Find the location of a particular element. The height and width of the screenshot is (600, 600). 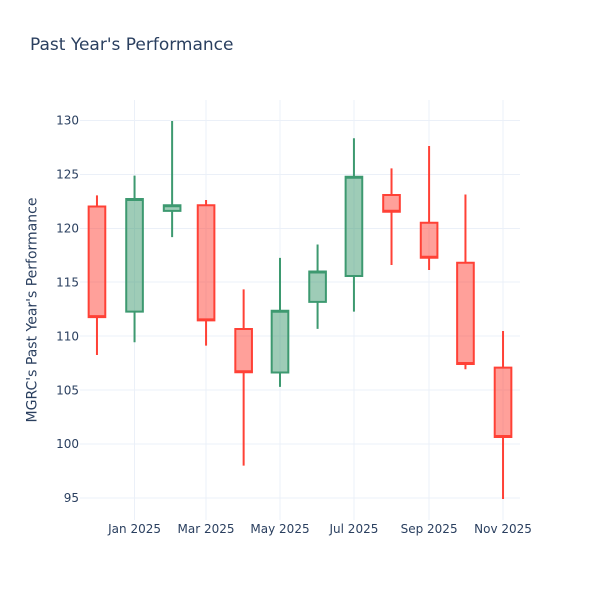

svg-text: Mar 2025 is located at coordinates (206, 529).